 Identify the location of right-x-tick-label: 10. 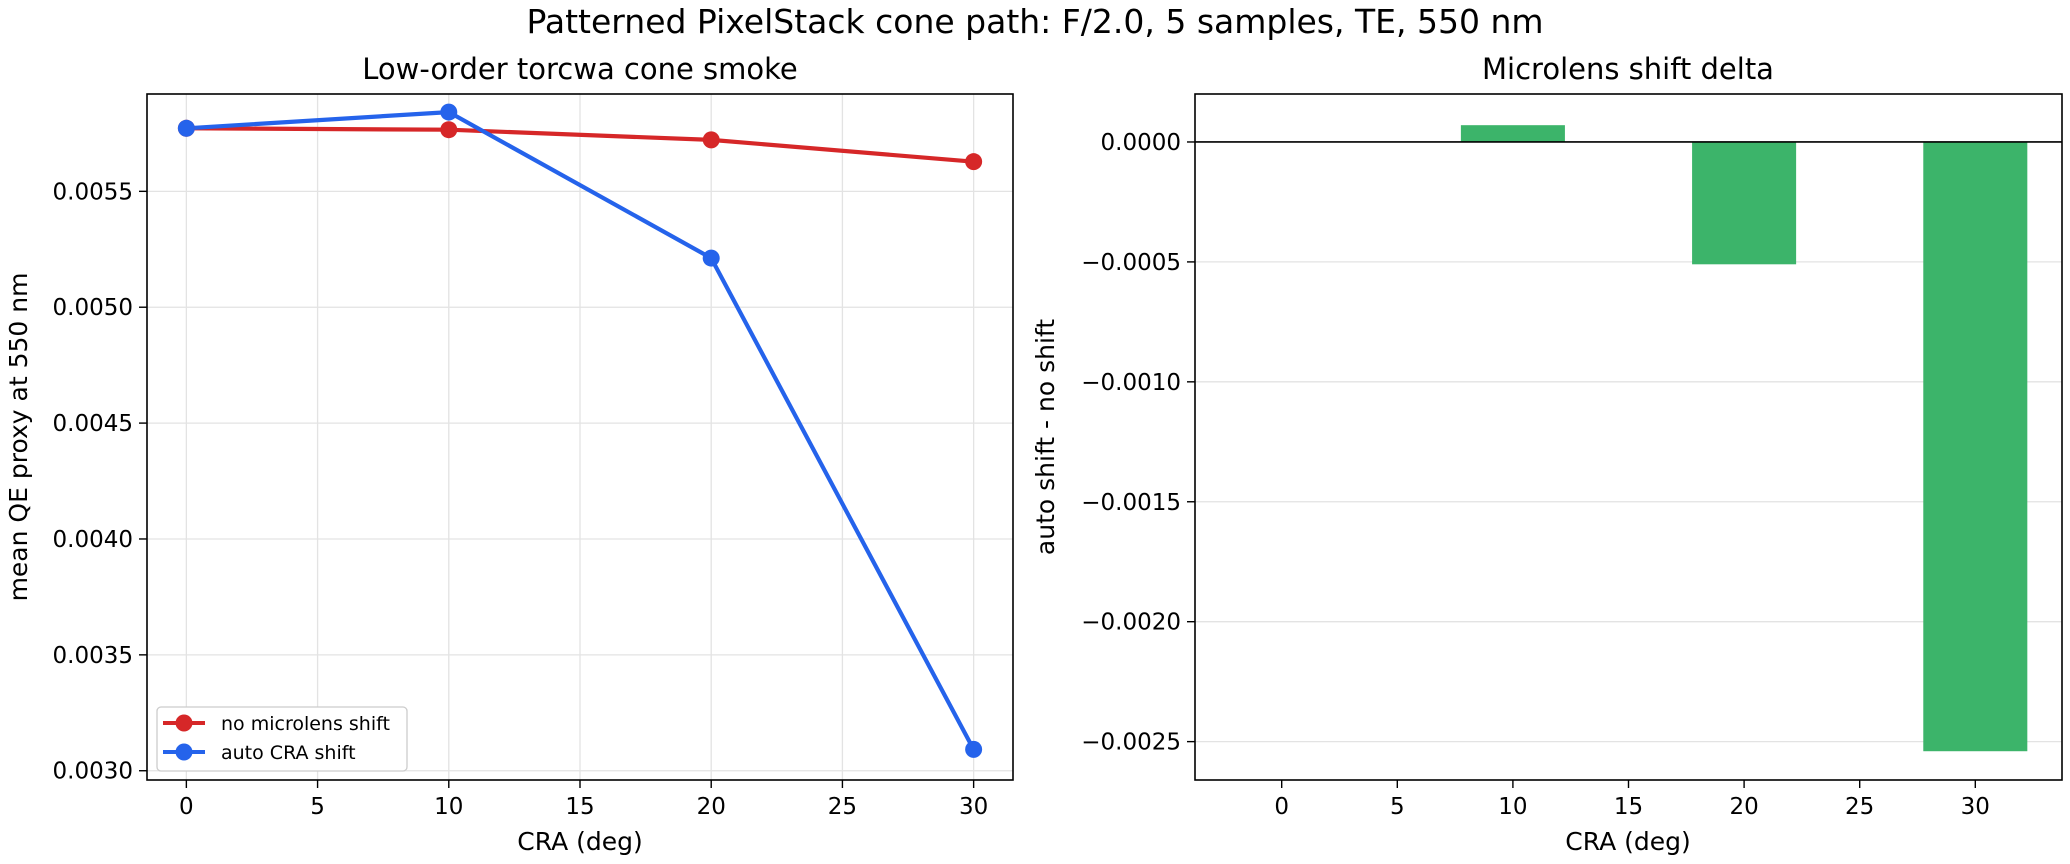
(1512, 807).